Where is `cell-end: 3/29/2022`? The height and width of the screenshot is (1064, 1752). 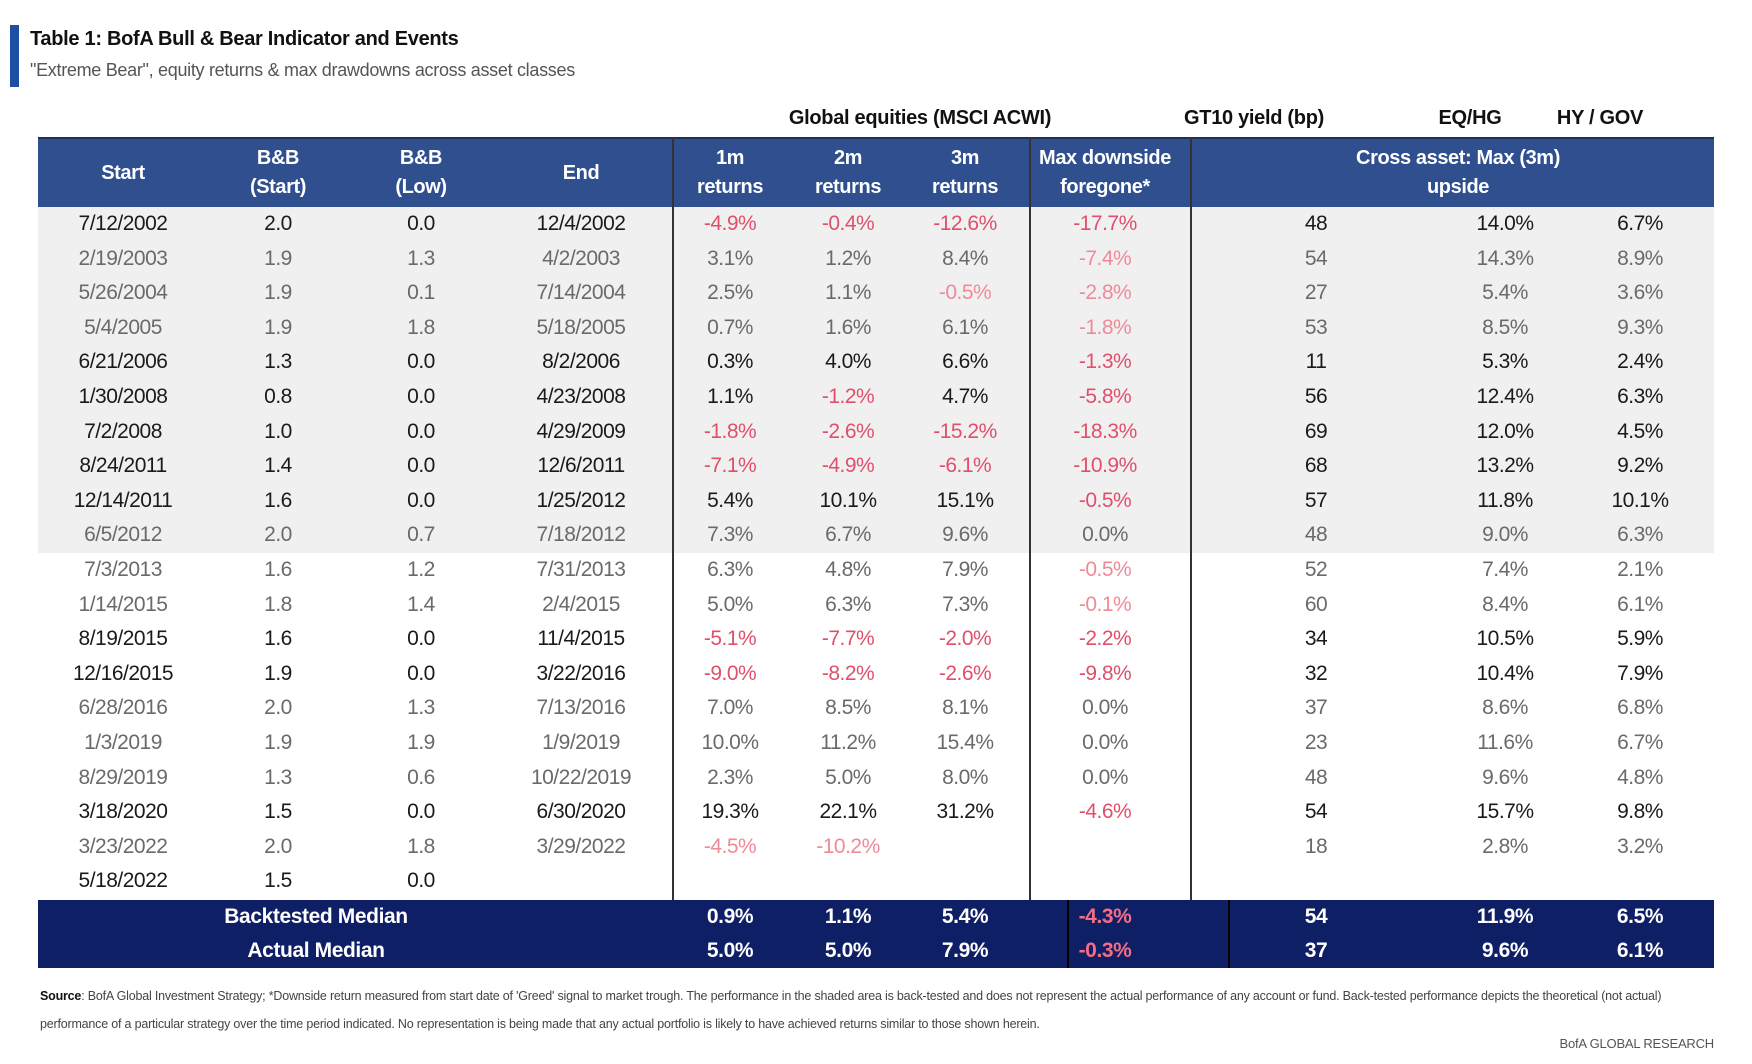
cell-end: 3/29/2022 is located at coordinates (581, 846).